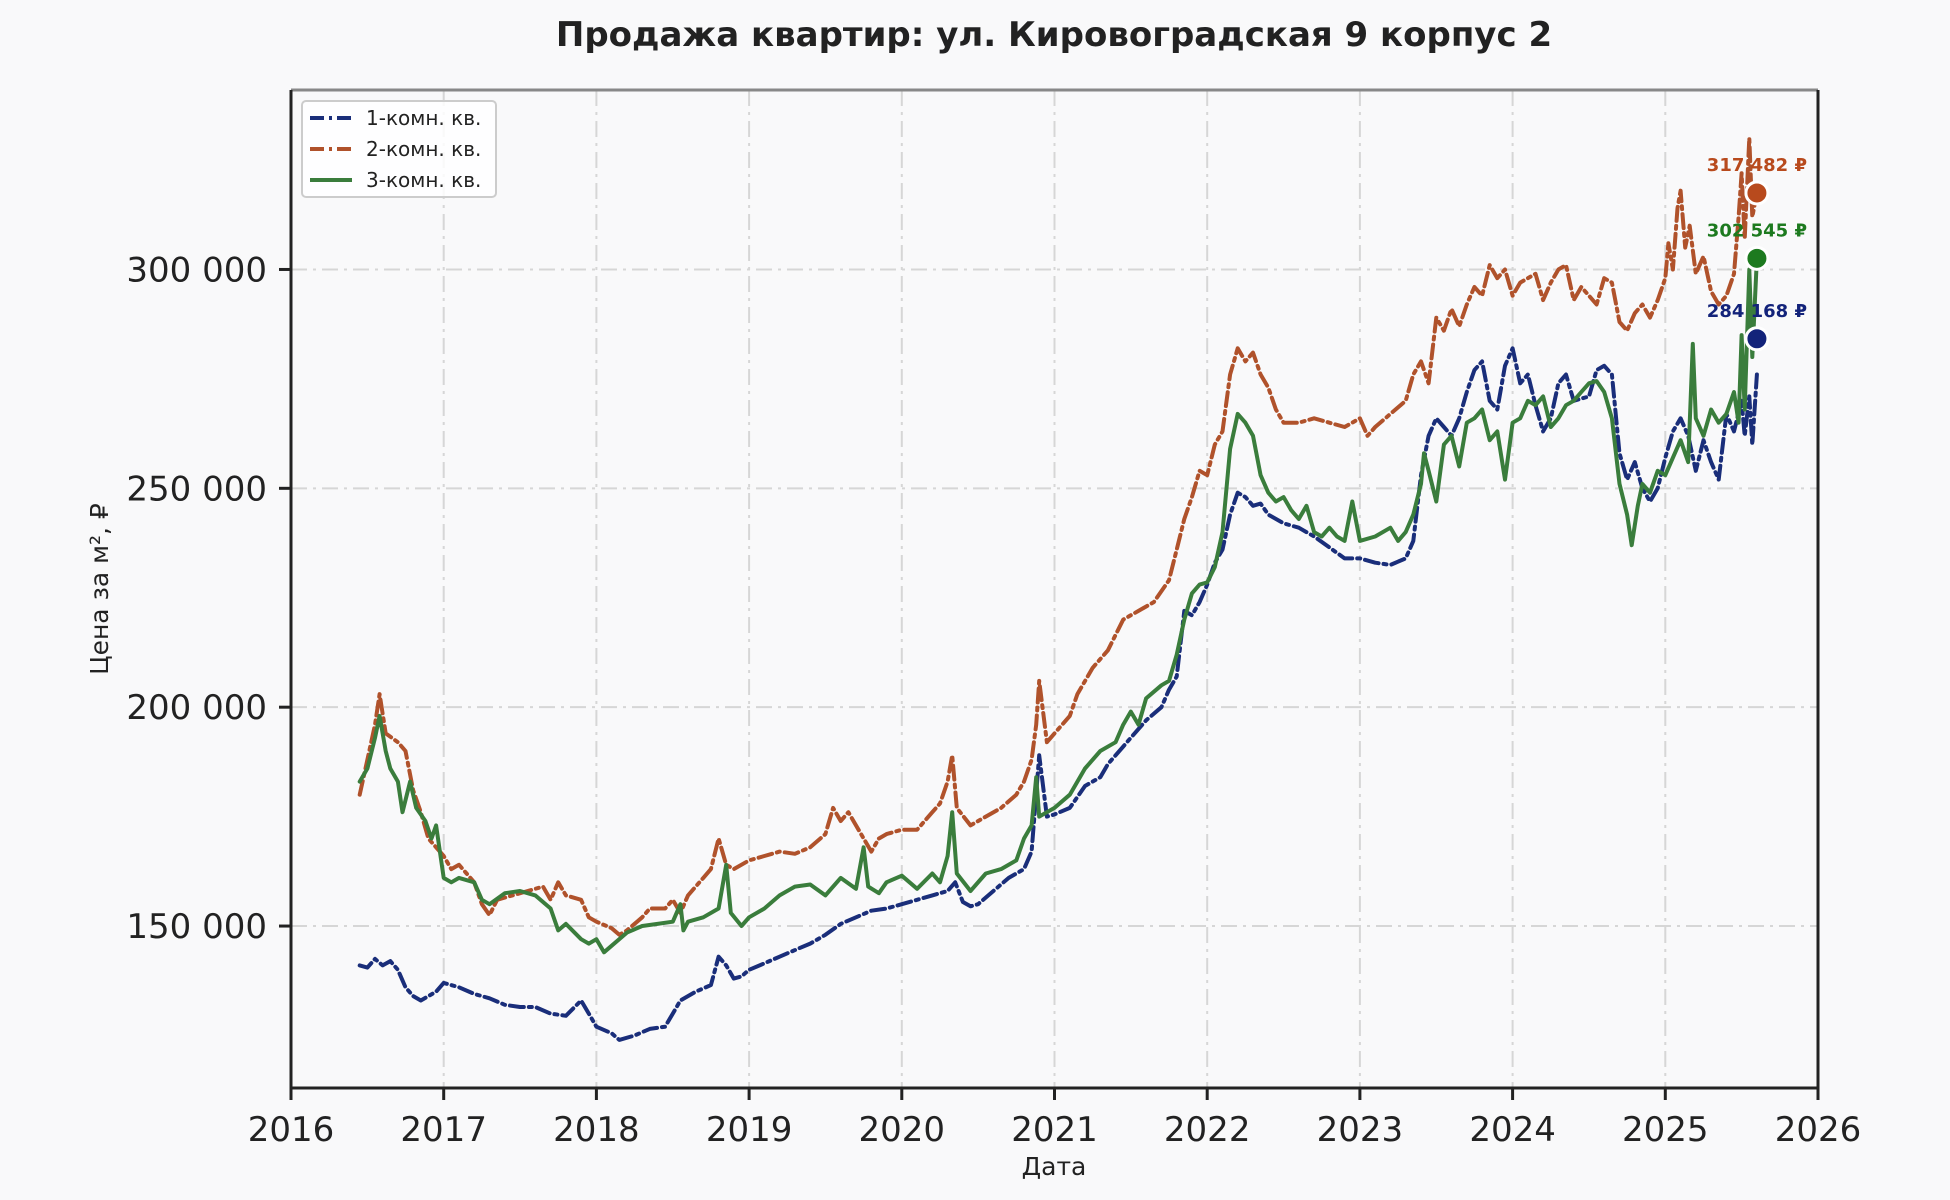 This screenshot has height=1200, width=1950. What do you see at coordinates (1757, 311) in the screenshot?
I see `end-marker-label: 284 168 ₽` at bounding box center [1757, 311].